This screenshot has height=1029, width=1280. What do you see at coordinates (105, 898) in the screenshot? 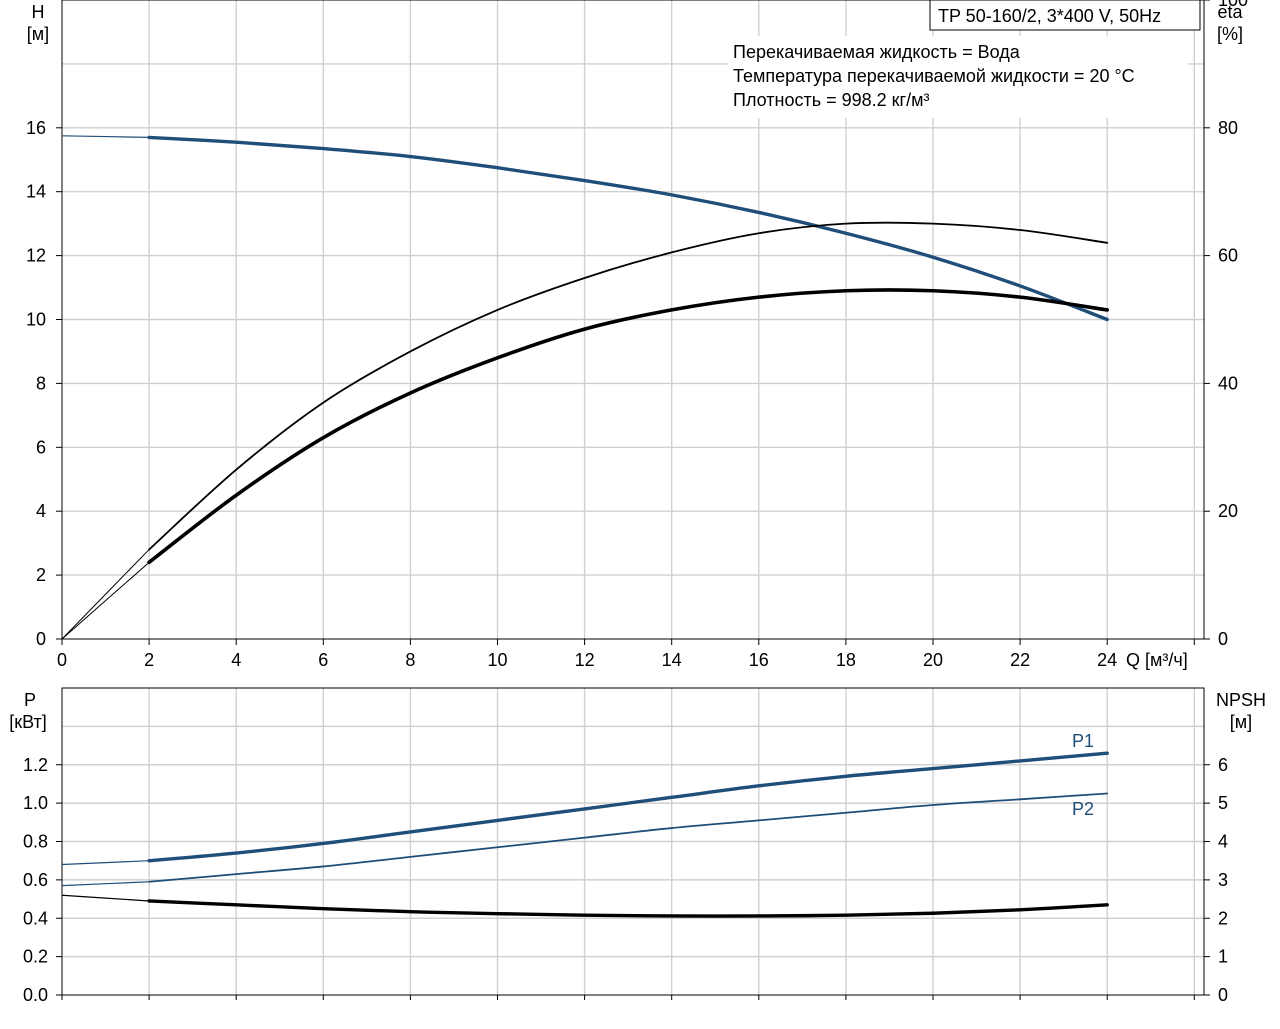
I see `npsh-curve-extension-line` at bounding box center [105, 898].